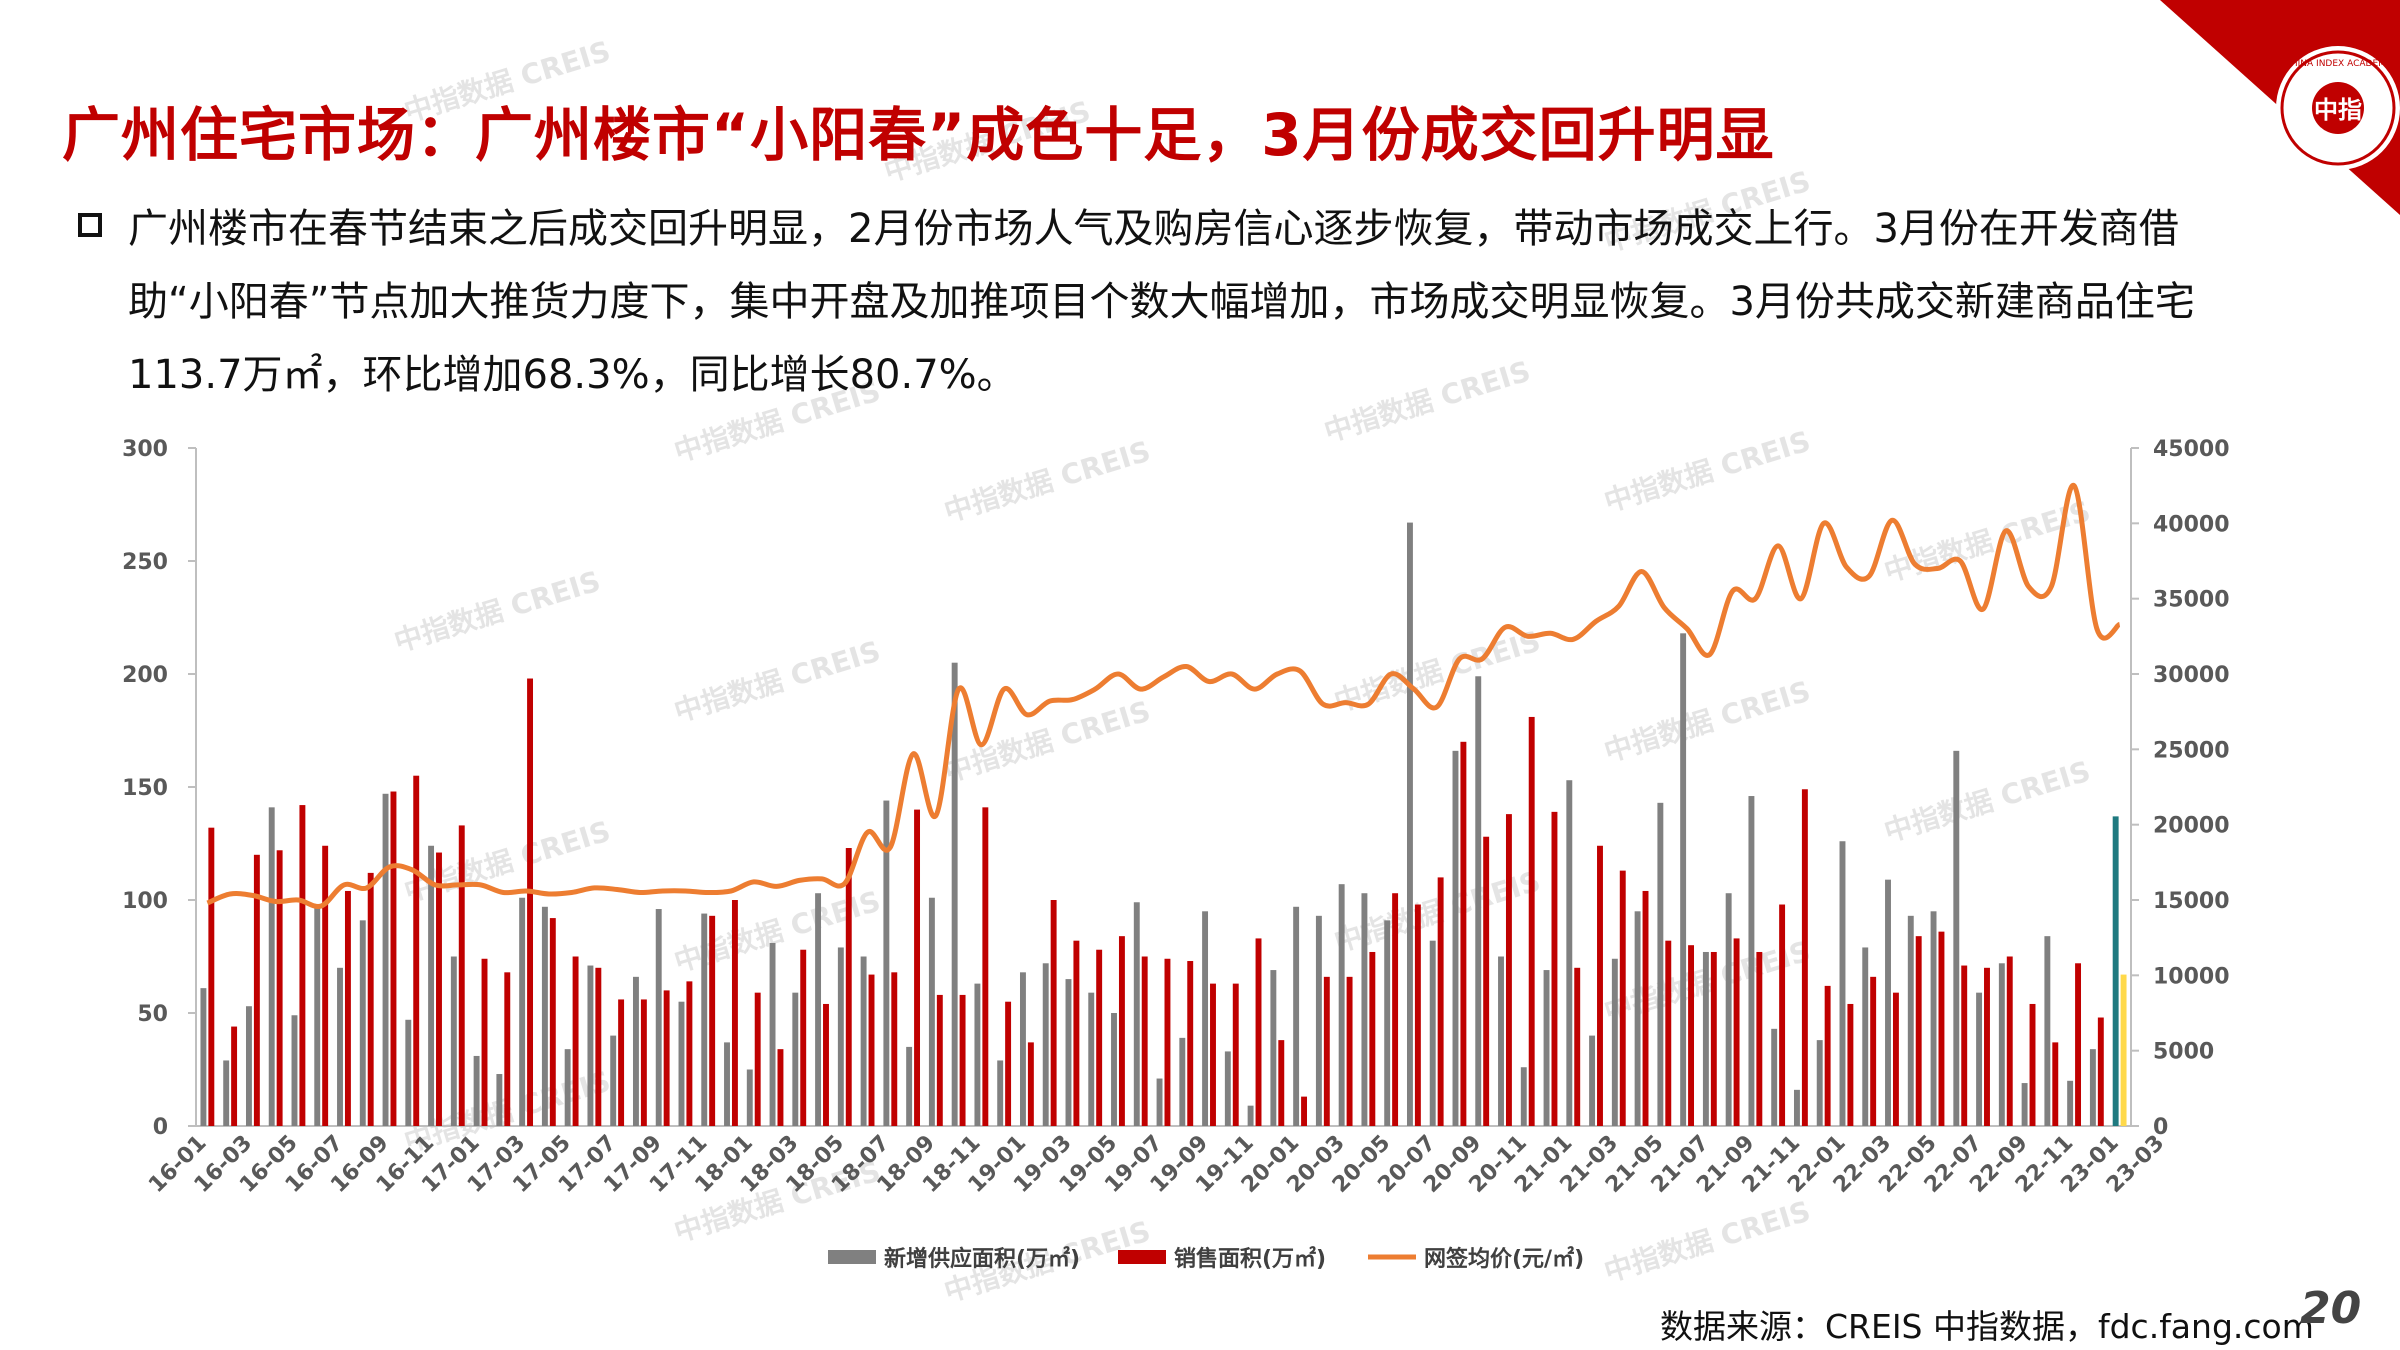  Describe the element at coordinates (145, 788) in the screenshot. I see `y-left-tick-label: 150` at that location.